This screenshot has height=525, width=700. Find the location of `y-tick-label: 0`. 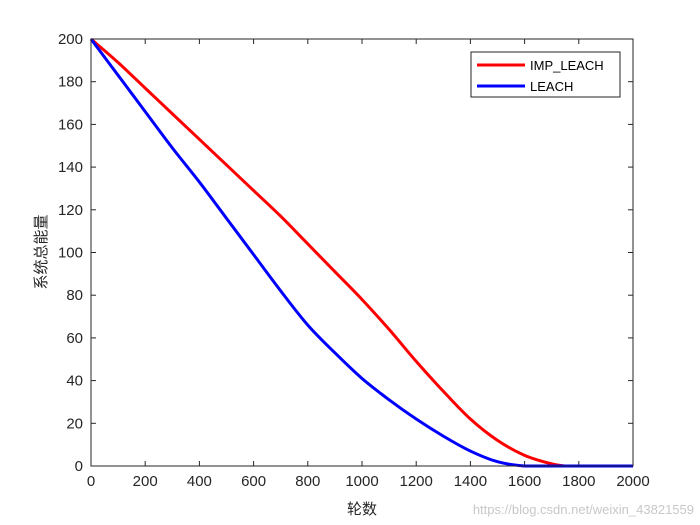

y-tick-label: 0 is located at coordinates (79, 466).